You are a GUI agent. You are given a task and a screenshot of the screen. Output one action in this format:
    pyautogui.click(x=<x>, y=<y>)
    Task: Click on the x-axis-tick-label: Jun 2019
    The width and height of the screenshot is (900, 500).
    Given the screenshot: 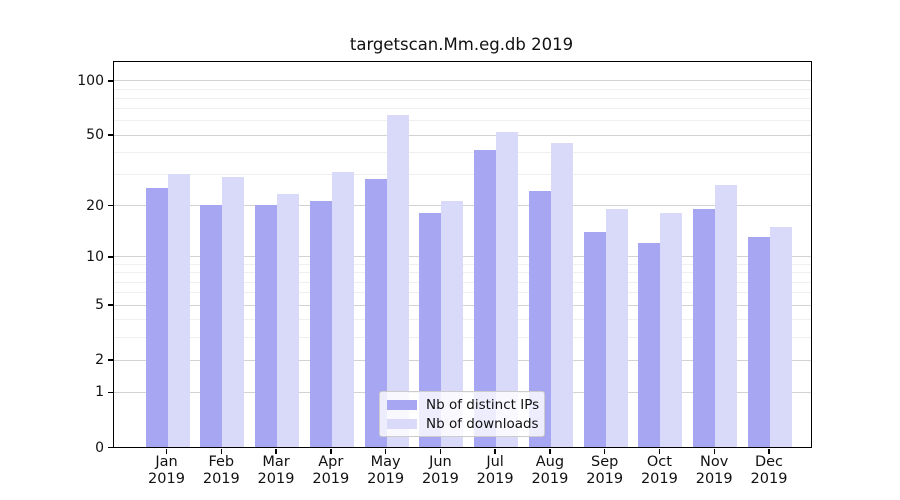 What is the action you would take?
    pyautogui.click(x=440, y=471)
    